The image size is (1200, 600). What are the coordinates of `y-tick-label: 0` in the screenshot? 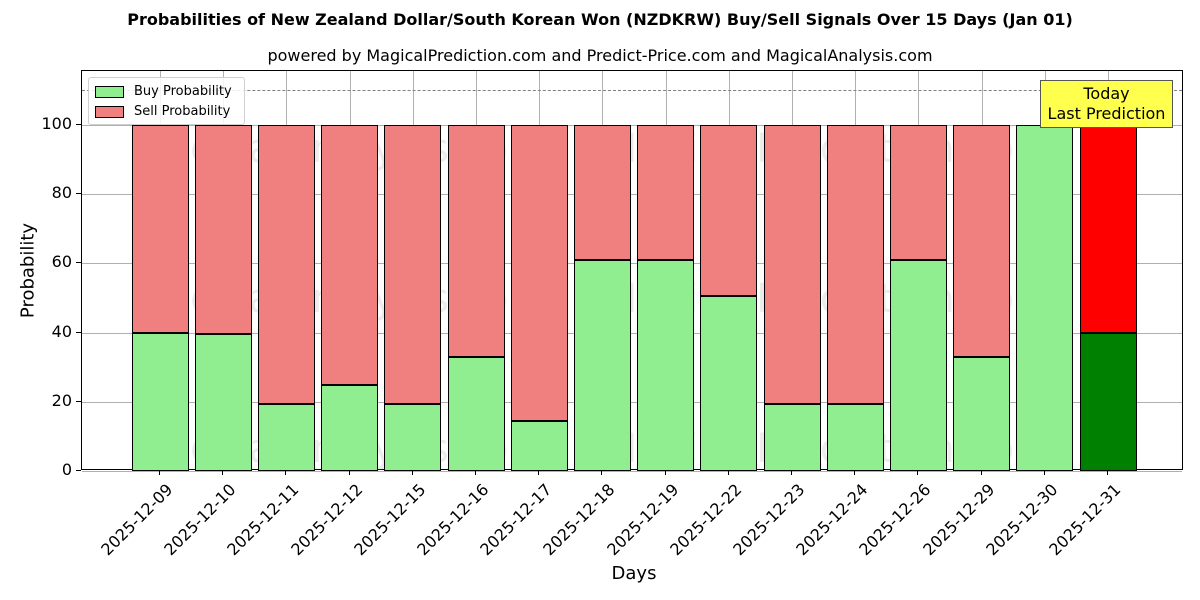 It's located at (66, 469).